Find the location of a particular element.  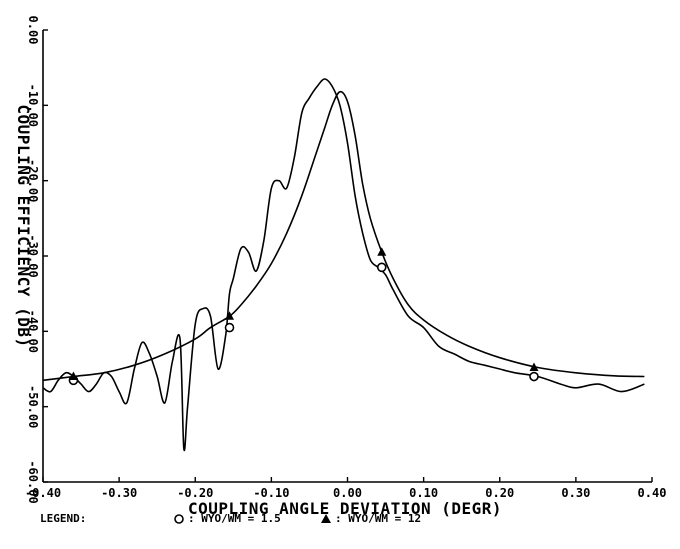

y-tick-label: -30.00 is located at coordinates (33, 255).